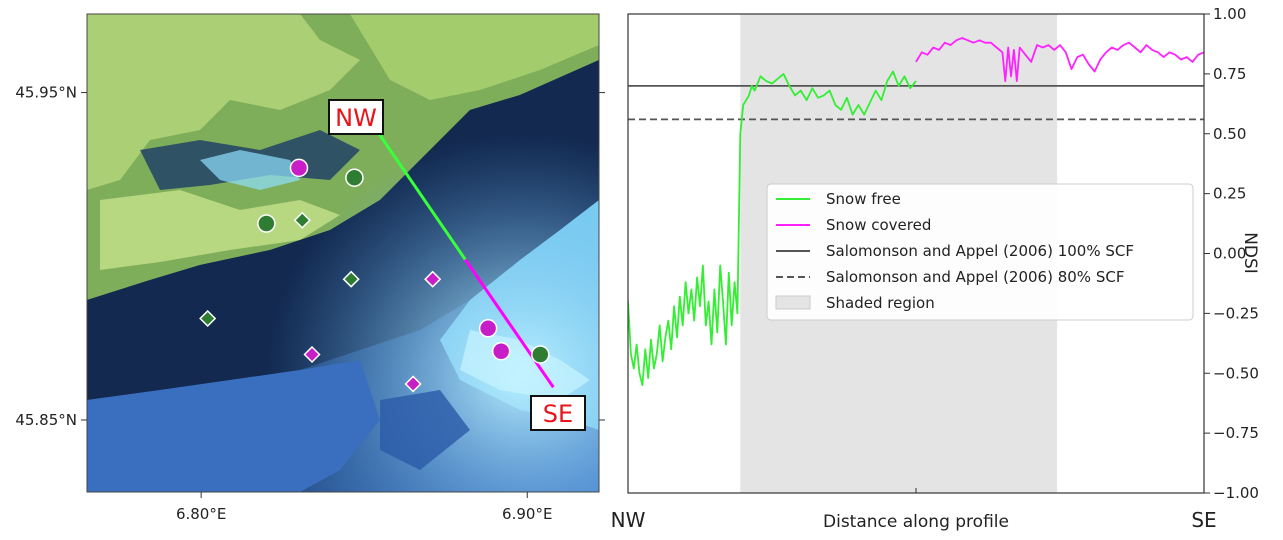 Image resolution: width=1283 pixels, height=540 pixels. Describe the element at coordinates (1229, 74) in the screenshot. I see `y-tick-label: 0.75` at that location.